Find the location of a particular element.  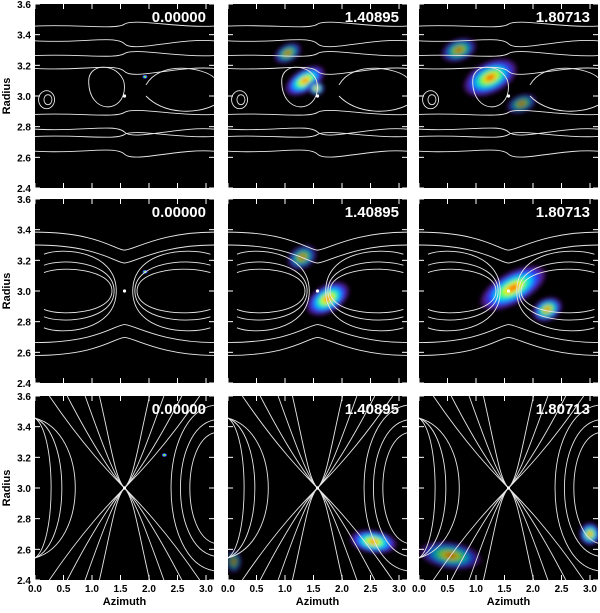

panel-r2-c3: 1.80713 is located at coordinates (508, 291).